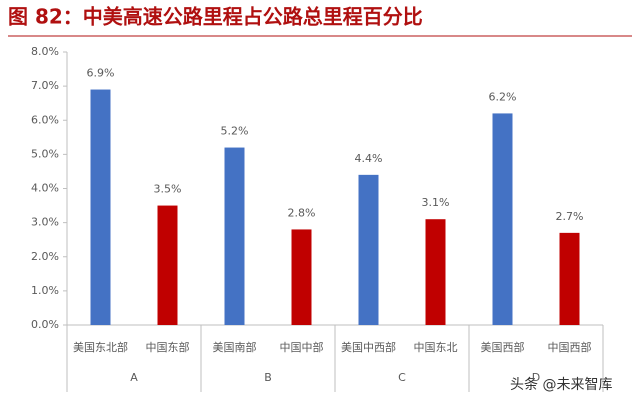  I want to click on group-label: B, so click(268, 377).